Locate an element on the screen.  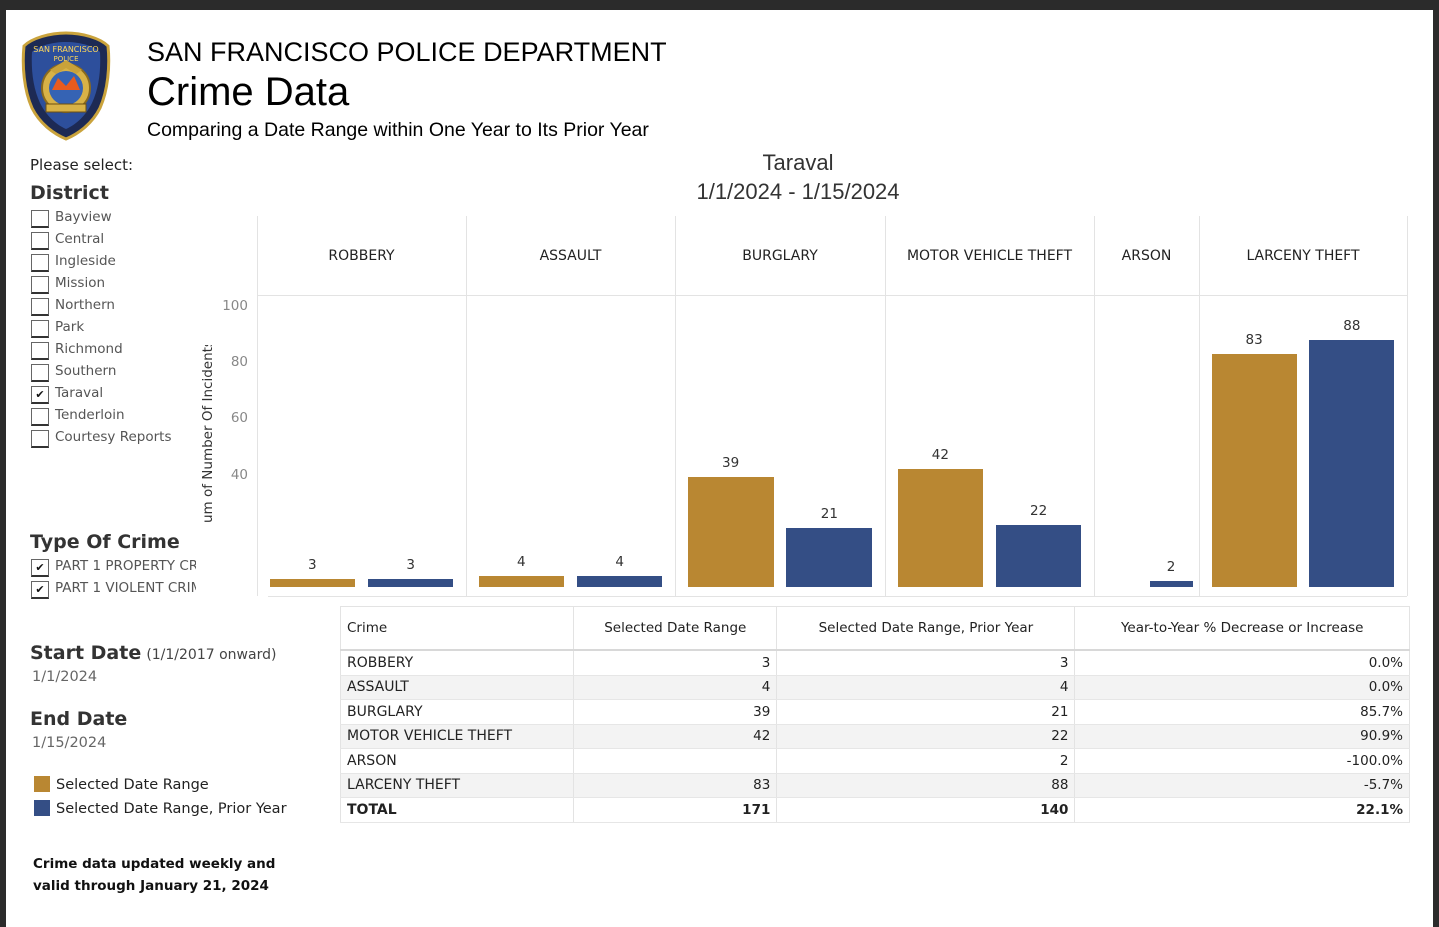
table-cell: 3 is located at coordinates (925, 663).